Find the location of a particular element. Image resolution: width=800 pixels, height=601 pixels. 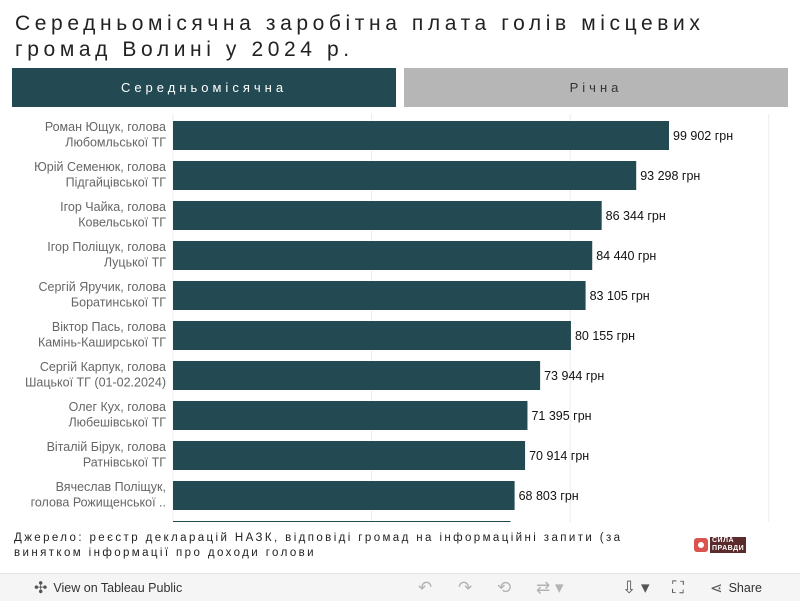

category-label: голова Рожищенської .. is located at coordinates (98, 503).